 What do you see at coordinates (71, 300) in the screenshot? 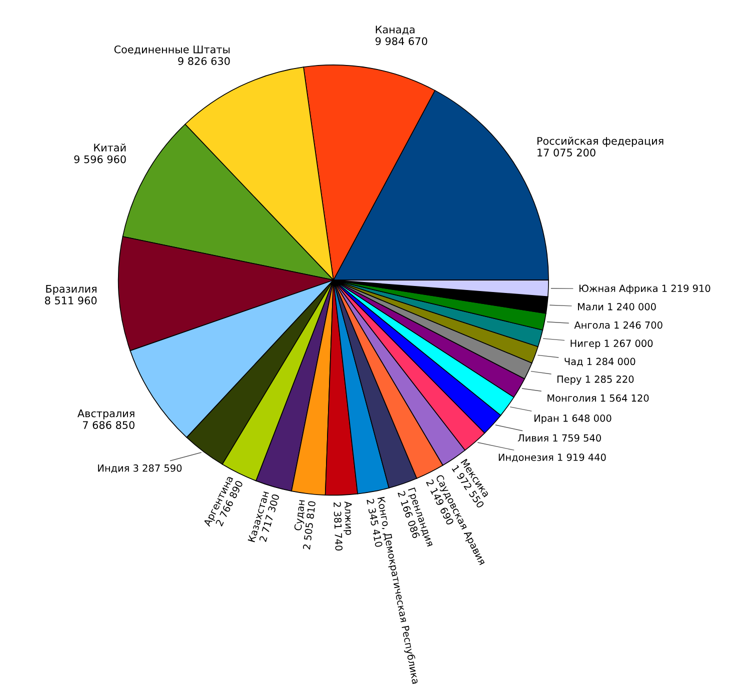
I see `data-label: 8 511 960` at bounding box center [71, 300].